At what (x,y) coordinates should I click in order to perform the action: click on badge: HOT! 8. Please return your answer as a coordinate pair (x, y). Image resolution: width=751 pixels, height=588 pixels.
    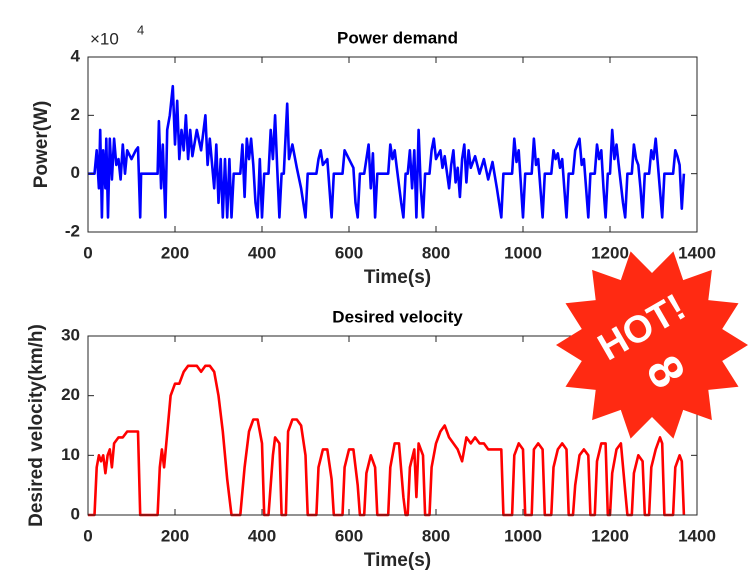
    Looking at the image, I should click on (652, 345).